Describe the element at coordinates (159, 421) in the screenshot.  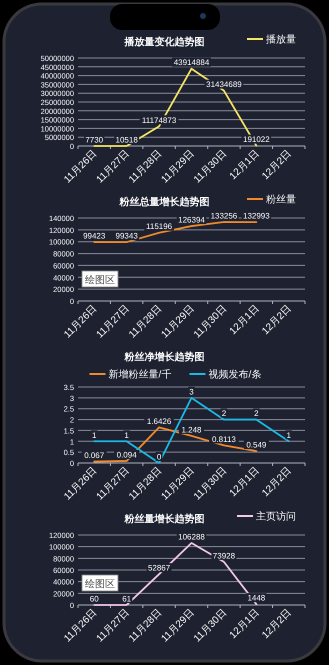
I see `data-label: 1.6426` at that location.